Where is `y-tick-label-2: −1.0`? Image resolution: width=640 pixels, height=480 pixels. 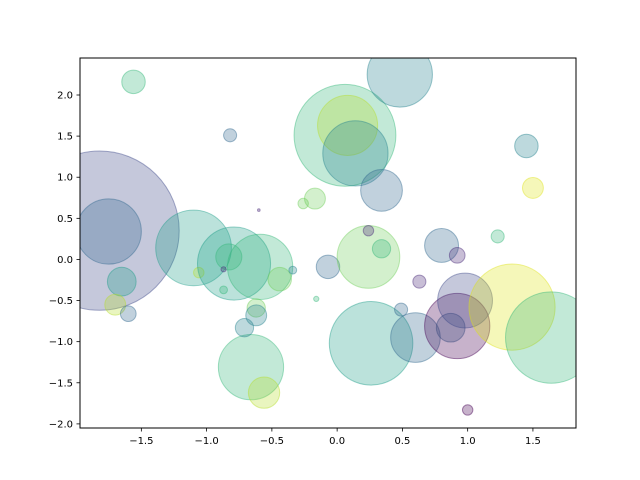 y-tick-label-2: −1.0 is located at coordinates (61, 342).